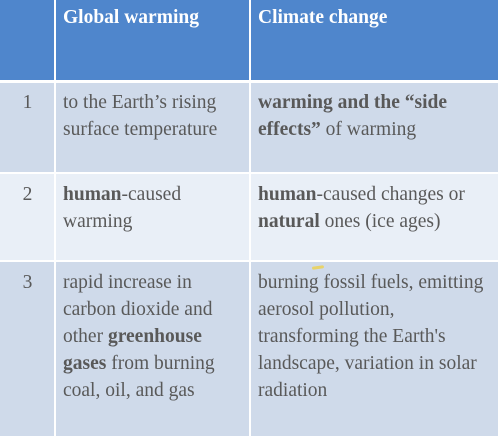 The width and height of the screenshot is (498, 436). Describe the element at coordinates (152, 217) in the screenshot. I see `global-warming-cell: human-caused warming` at that location.